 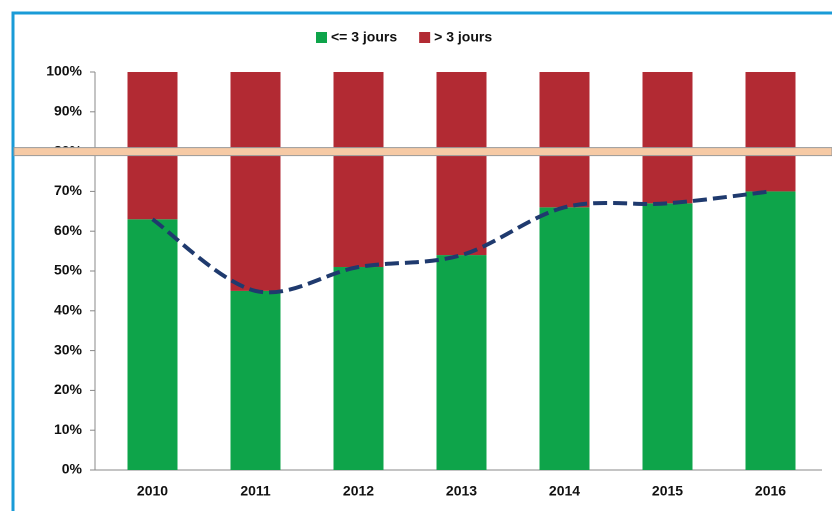 What do you see at coordinates (68, 190) in the screenshot?
I see `y-tick-label: 70%` at bounding box center [68, 190].